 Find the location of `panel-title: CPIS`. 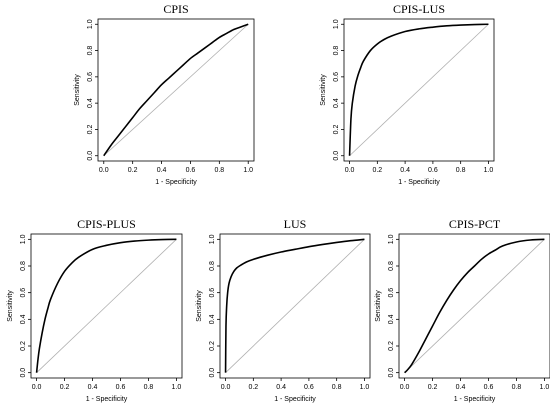

panel-title: CPIS is located at coordinates (175, 9).